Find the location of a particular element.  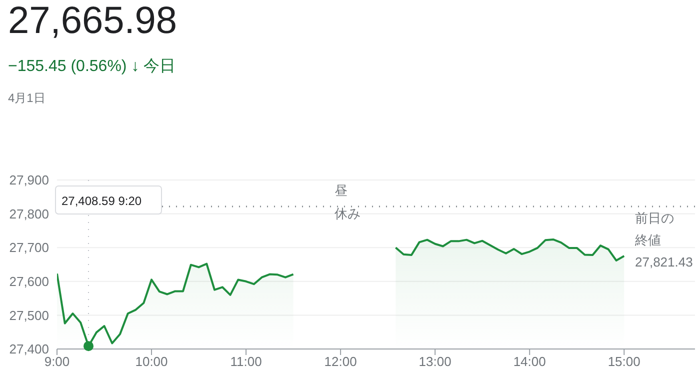

x-tick-label: 9:00 is located at coordinates (57, 362).